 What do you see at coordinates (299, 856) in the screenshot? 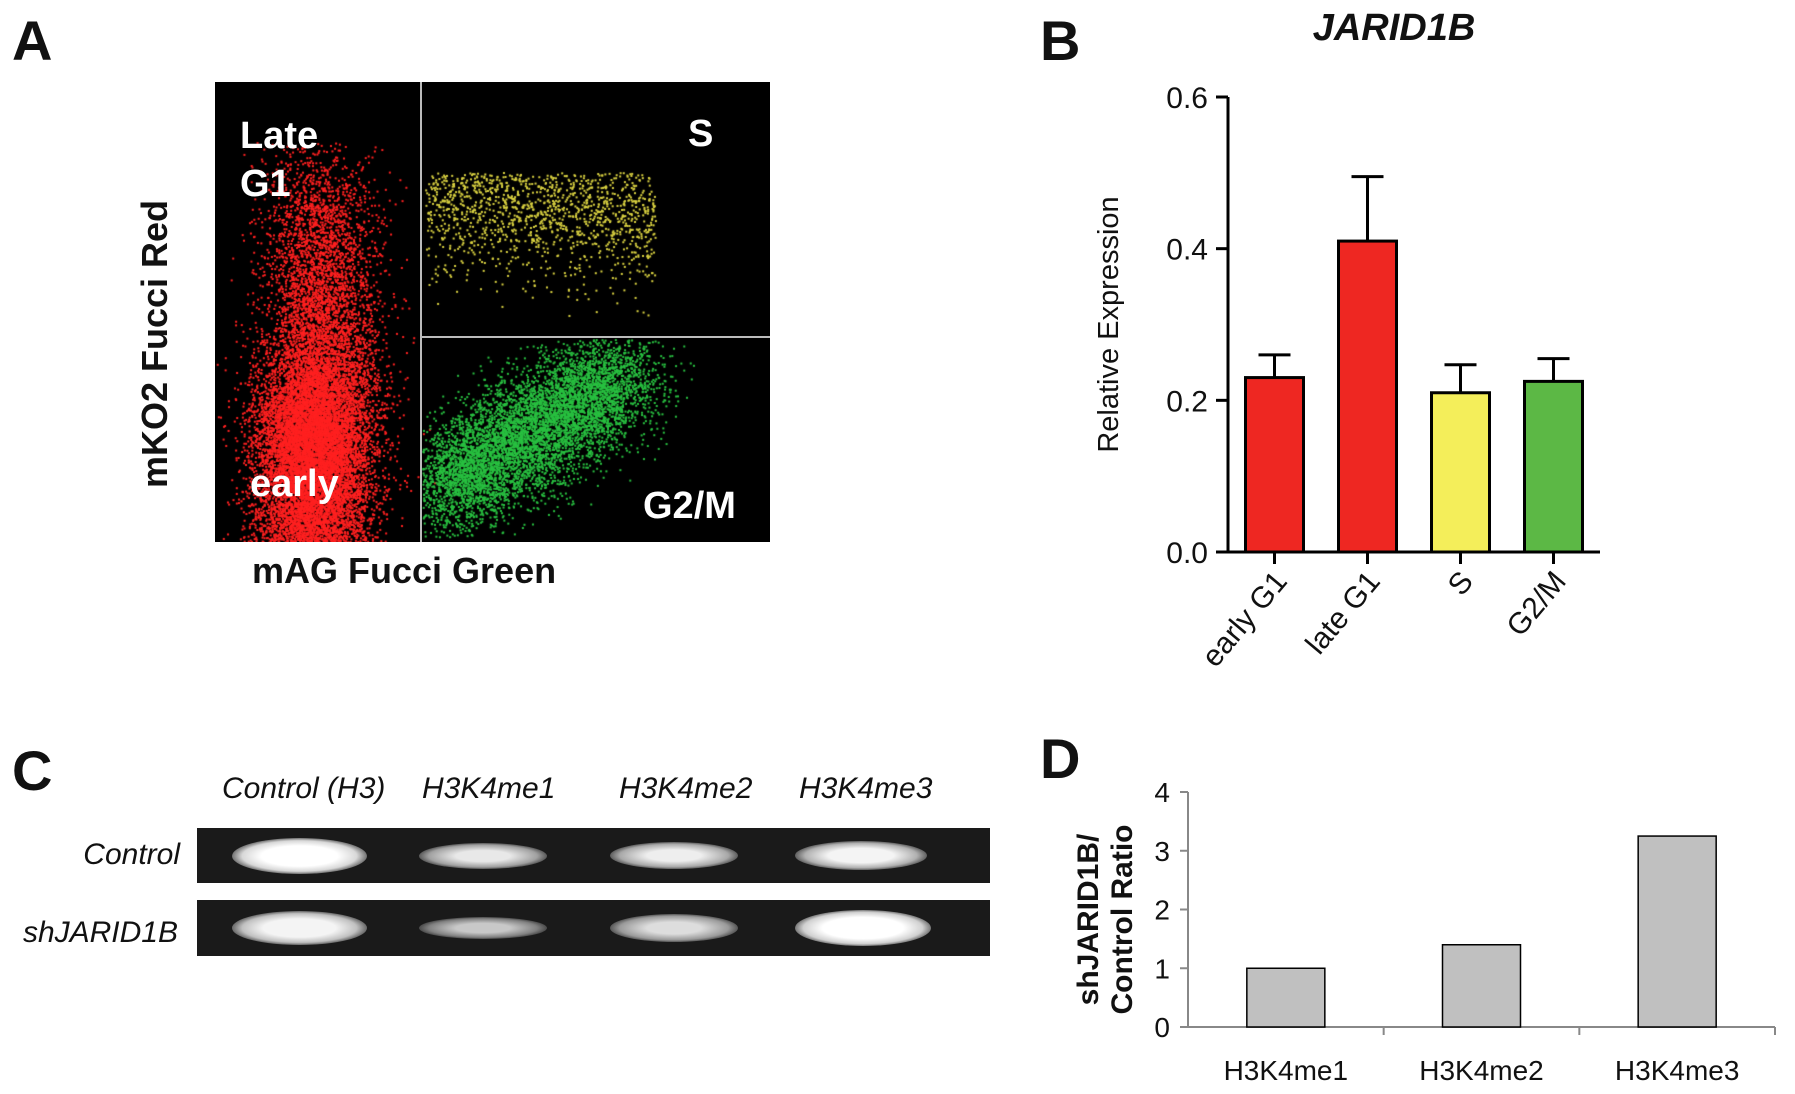
I see `band-control-h3` at bounding box center [299, 856].